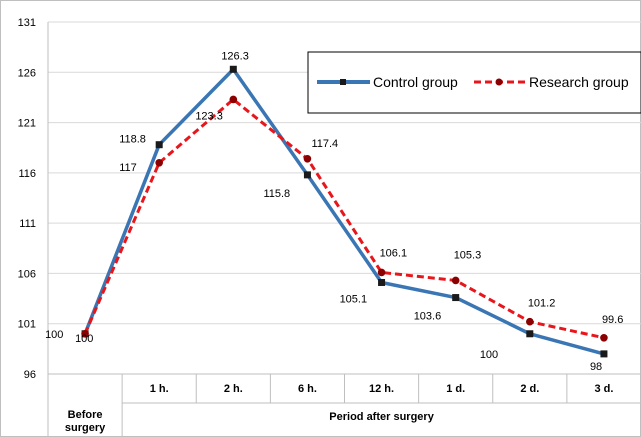 This screenshot has height=437, width=641. Describe the element at coordinates (307, 389) in the screenshot. I see `x-category-label: 6 h.` at that location.